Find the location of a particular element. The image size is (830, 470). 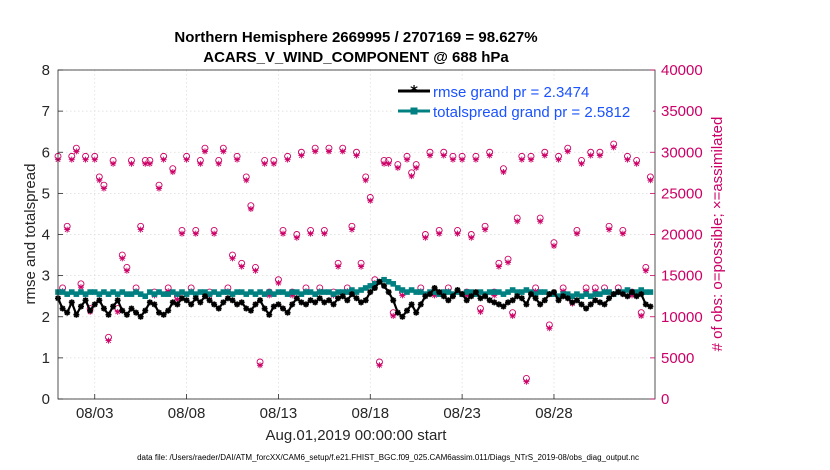

y-right-tick-label: 20000 is located at coordinates (682, 235).